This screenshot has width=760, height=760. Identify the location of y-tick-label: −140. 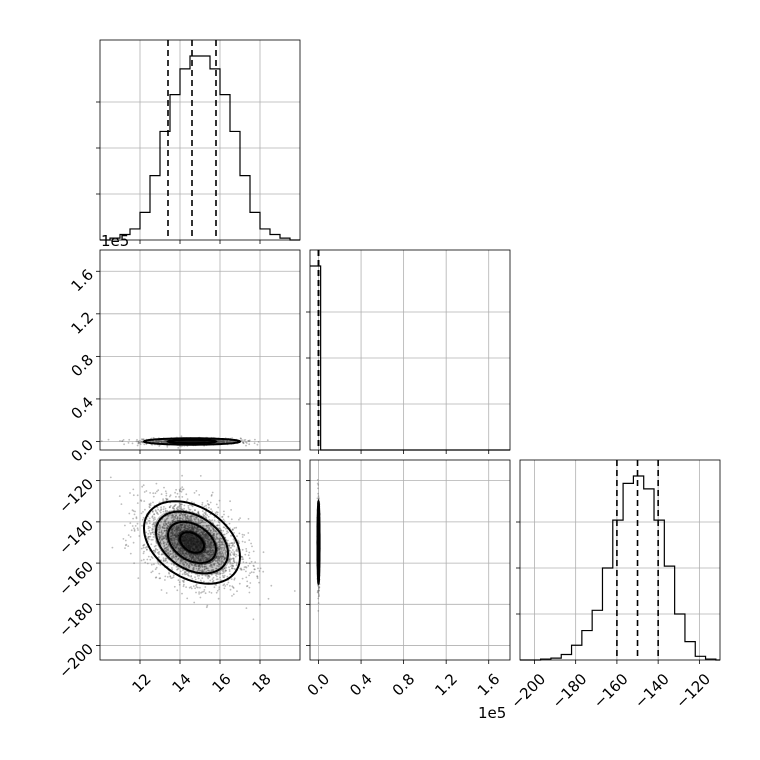
(76, 537).